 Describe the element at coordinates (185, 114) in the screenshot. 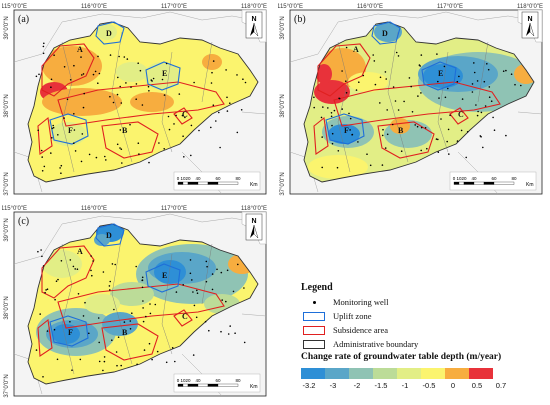

I see `zone-label: C` at that location.